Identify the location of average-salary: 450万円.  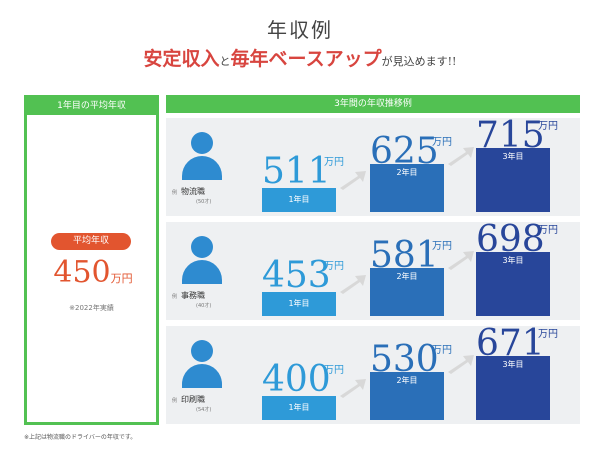
(93, 272).